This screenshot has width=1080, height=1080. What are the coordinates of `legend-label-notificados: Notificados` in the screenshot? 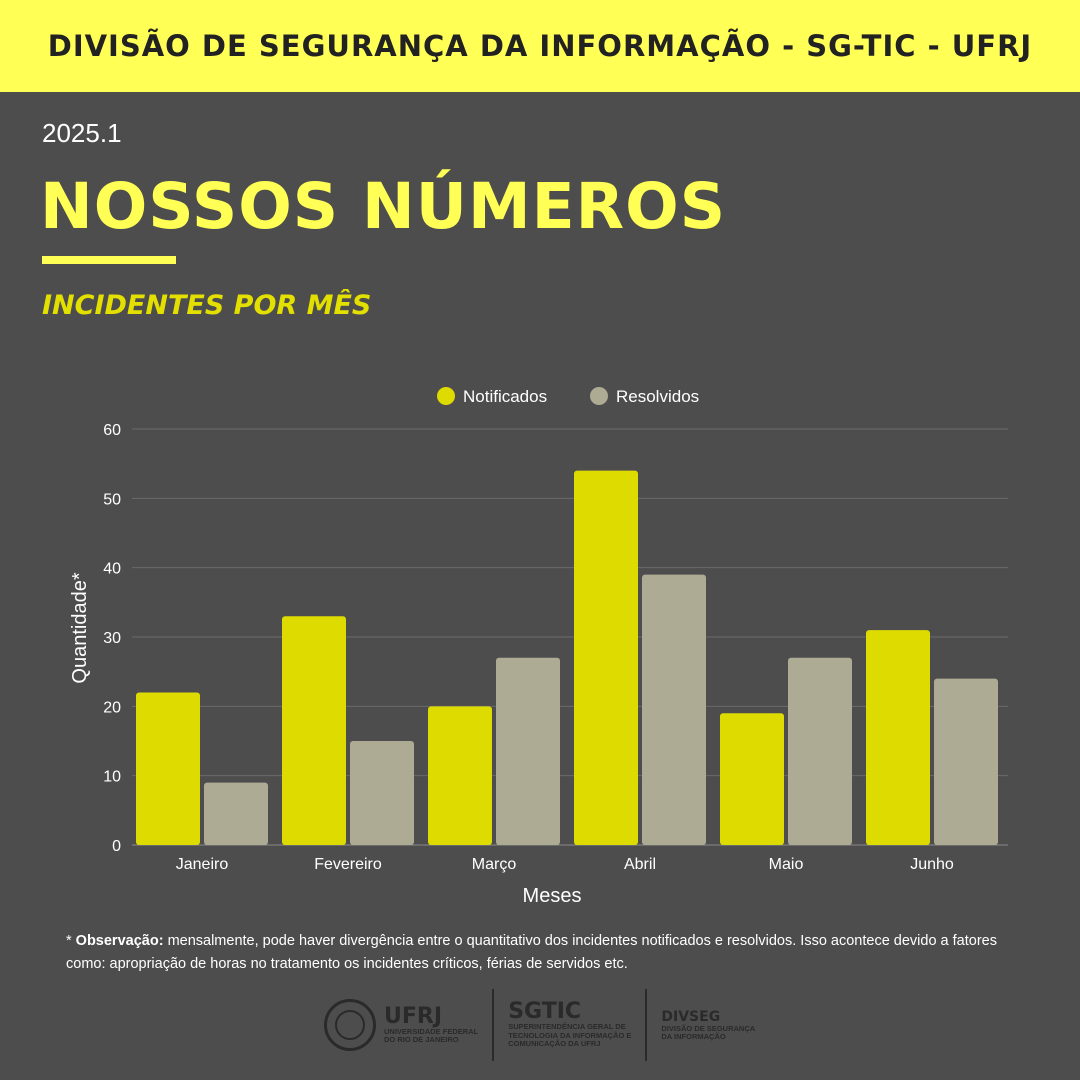 It's located at (505, 396).